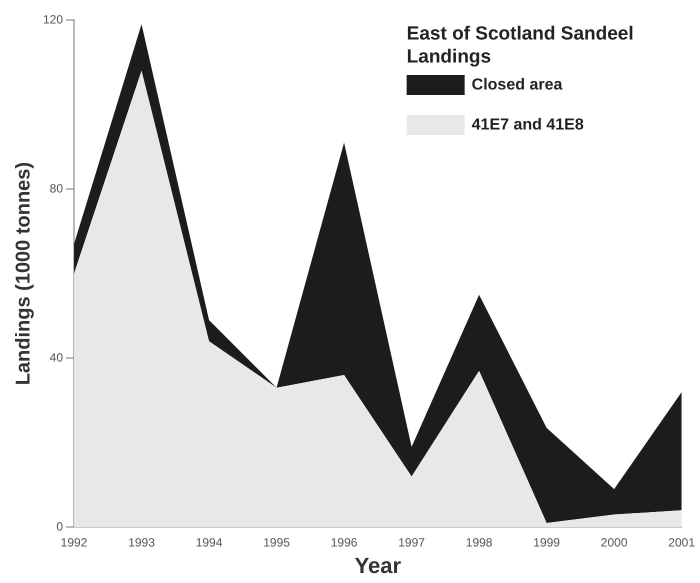 Image resolution: width=700 pixels, height=583 pixels. Describe the element at coordinates (209, 543) in the screenshot. I see `x-tick-label: 1994` at that location.